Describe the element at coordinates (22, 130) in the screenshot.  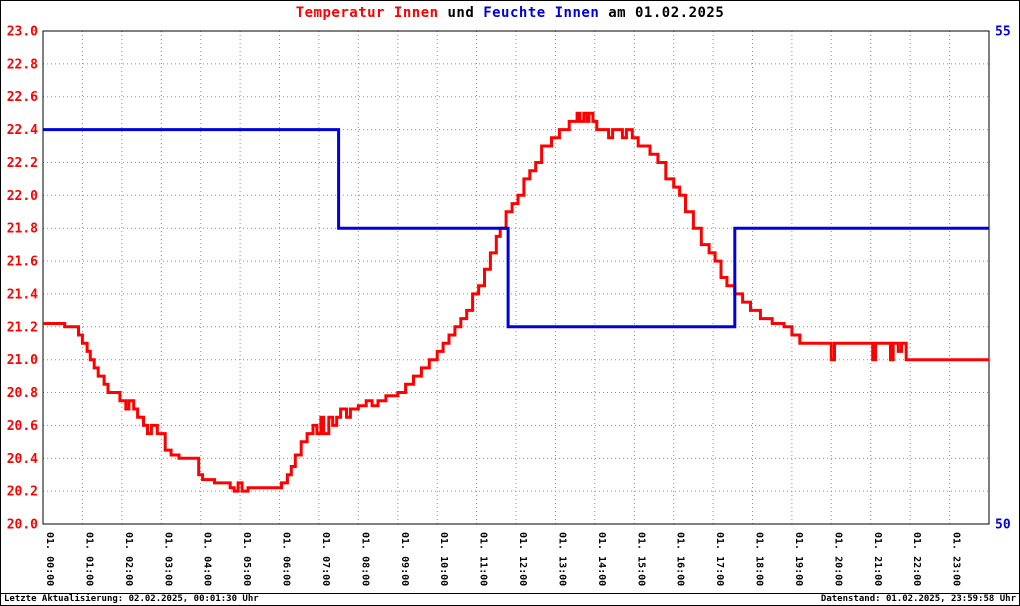
I see `y-left-tick-label: 22.4` at that location.